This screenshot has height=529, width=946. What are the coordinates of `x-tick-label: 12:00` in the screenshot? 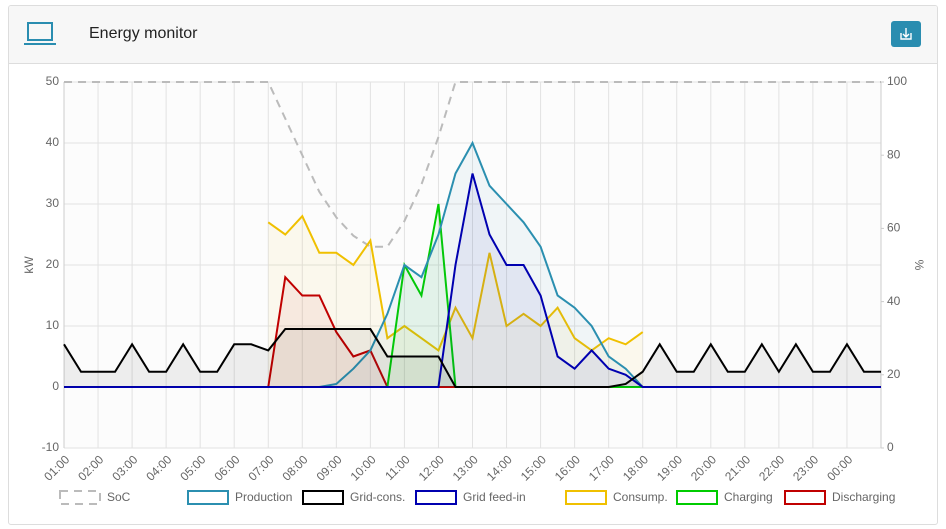 It's located at (431, 467).